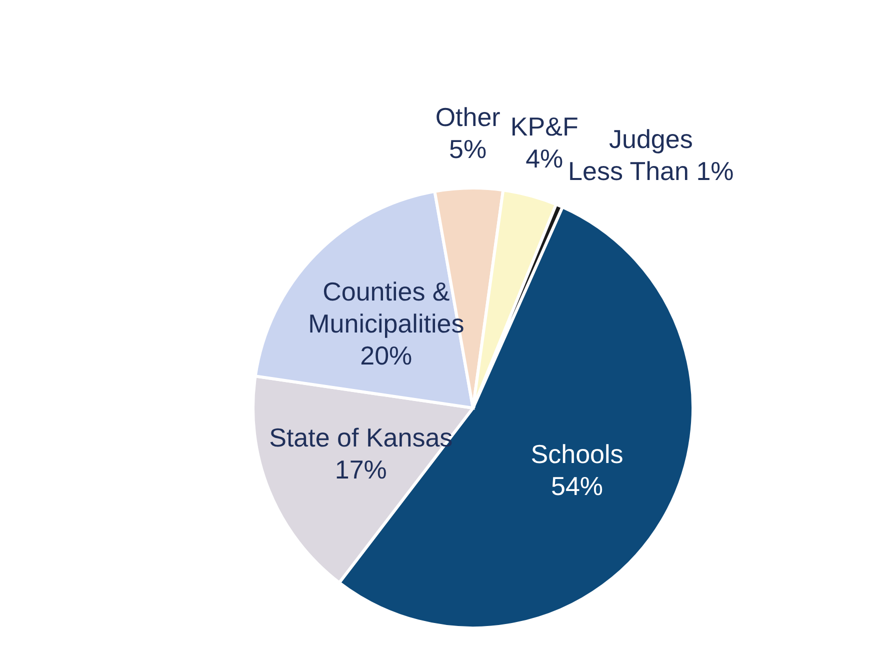  What do you see at coordinates (361, 437) in the screenshot?
I see `slice-label: State of Kansas` at bounding box center [361, 437].